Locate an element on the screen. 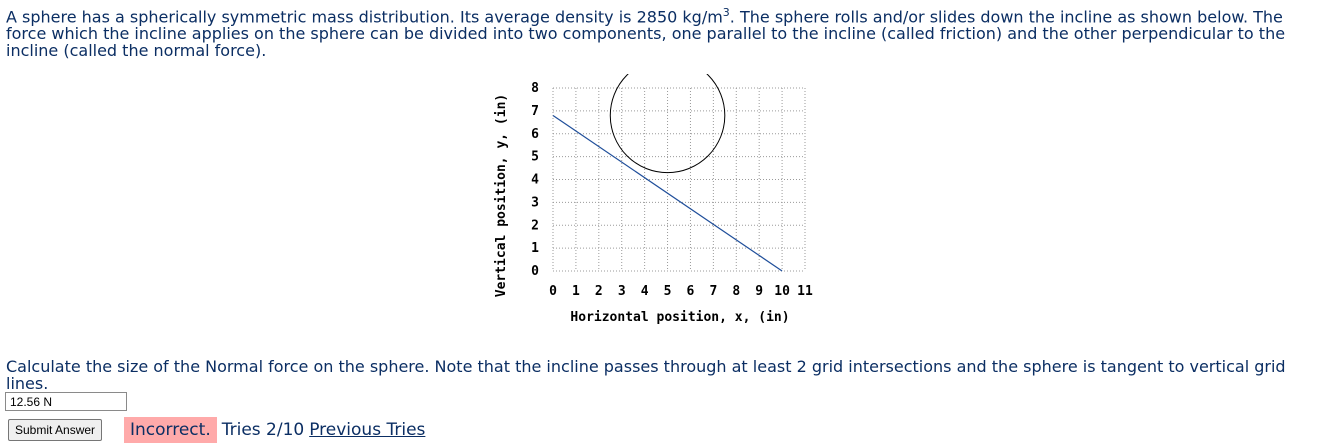 The height and width of the screenshot is (448, 1335). x-tick-label: 5 is located at coordinates (668, 291).